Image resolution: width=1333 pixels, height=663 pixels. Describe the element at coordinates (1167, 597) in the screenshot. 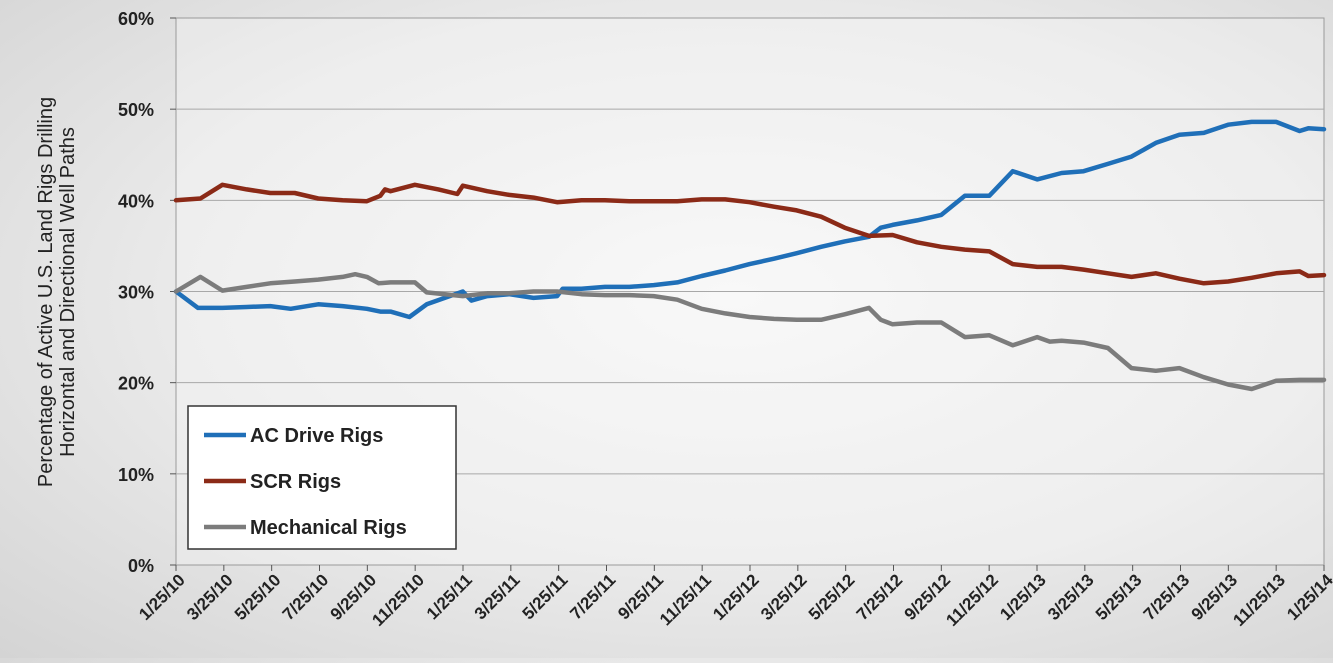

I see `x-tick-label: 7/25/13` at that location.